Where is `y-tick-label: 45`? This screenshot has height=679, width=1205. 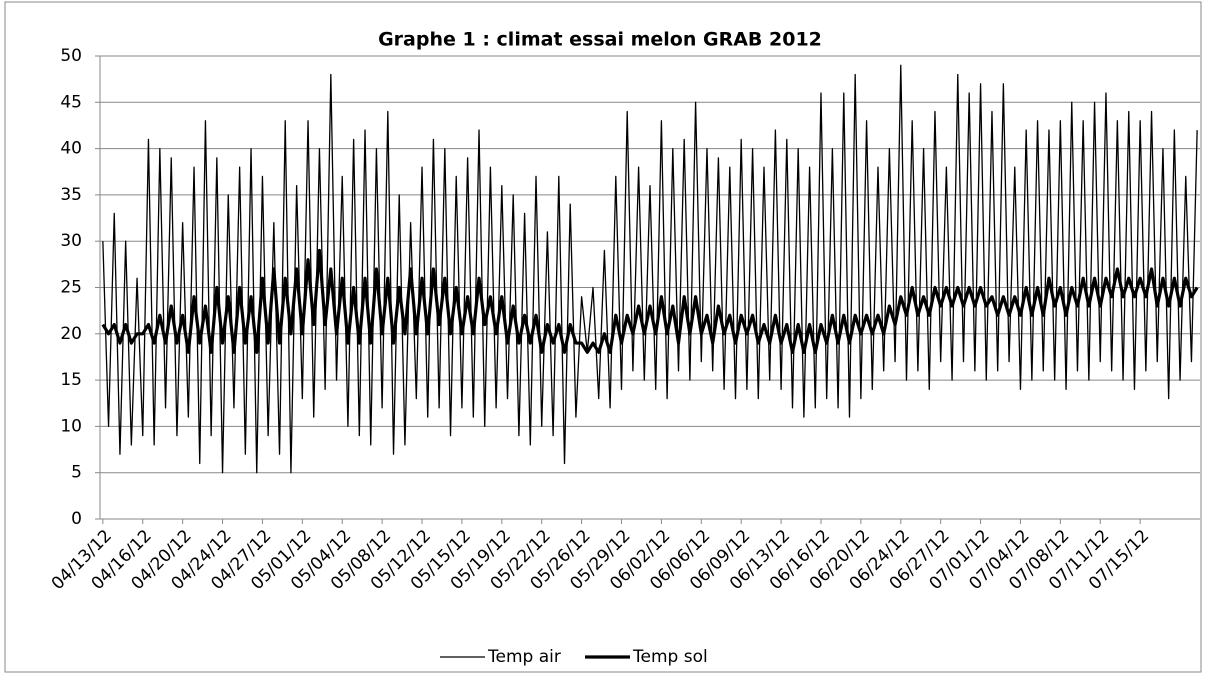 y-tick-label: 45 is located at coordinates (71, 102).